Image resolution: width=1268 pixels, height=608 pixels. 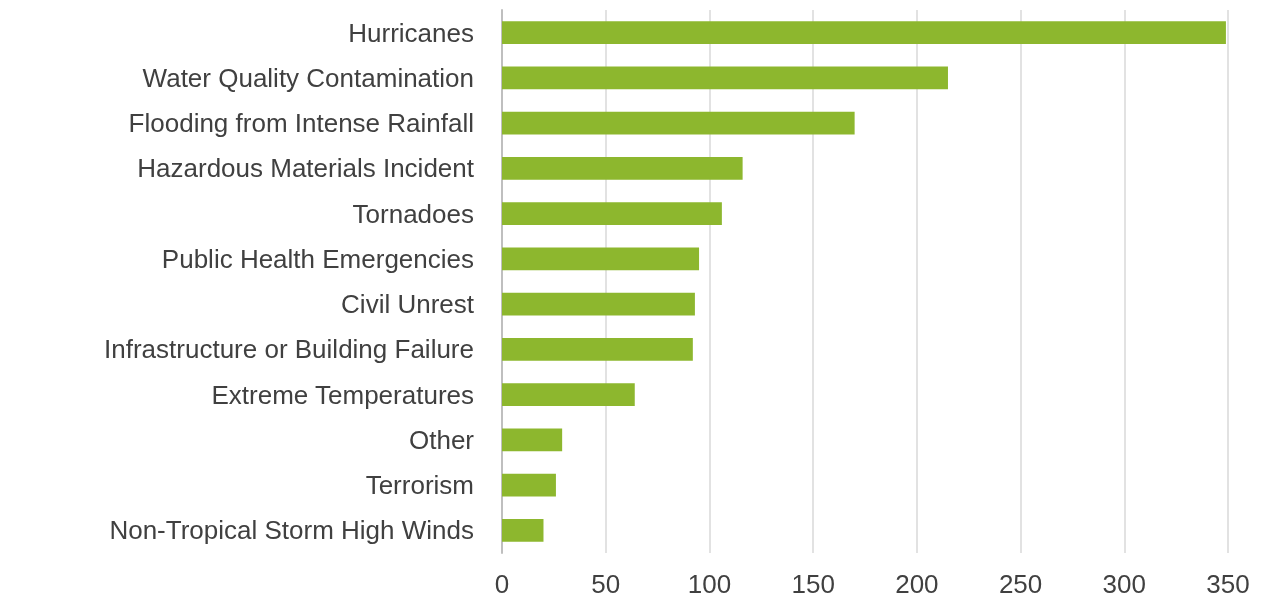 I want to click on y-tick-label: Non-Tropical Storm High Winds, so click(x=291, y=530).